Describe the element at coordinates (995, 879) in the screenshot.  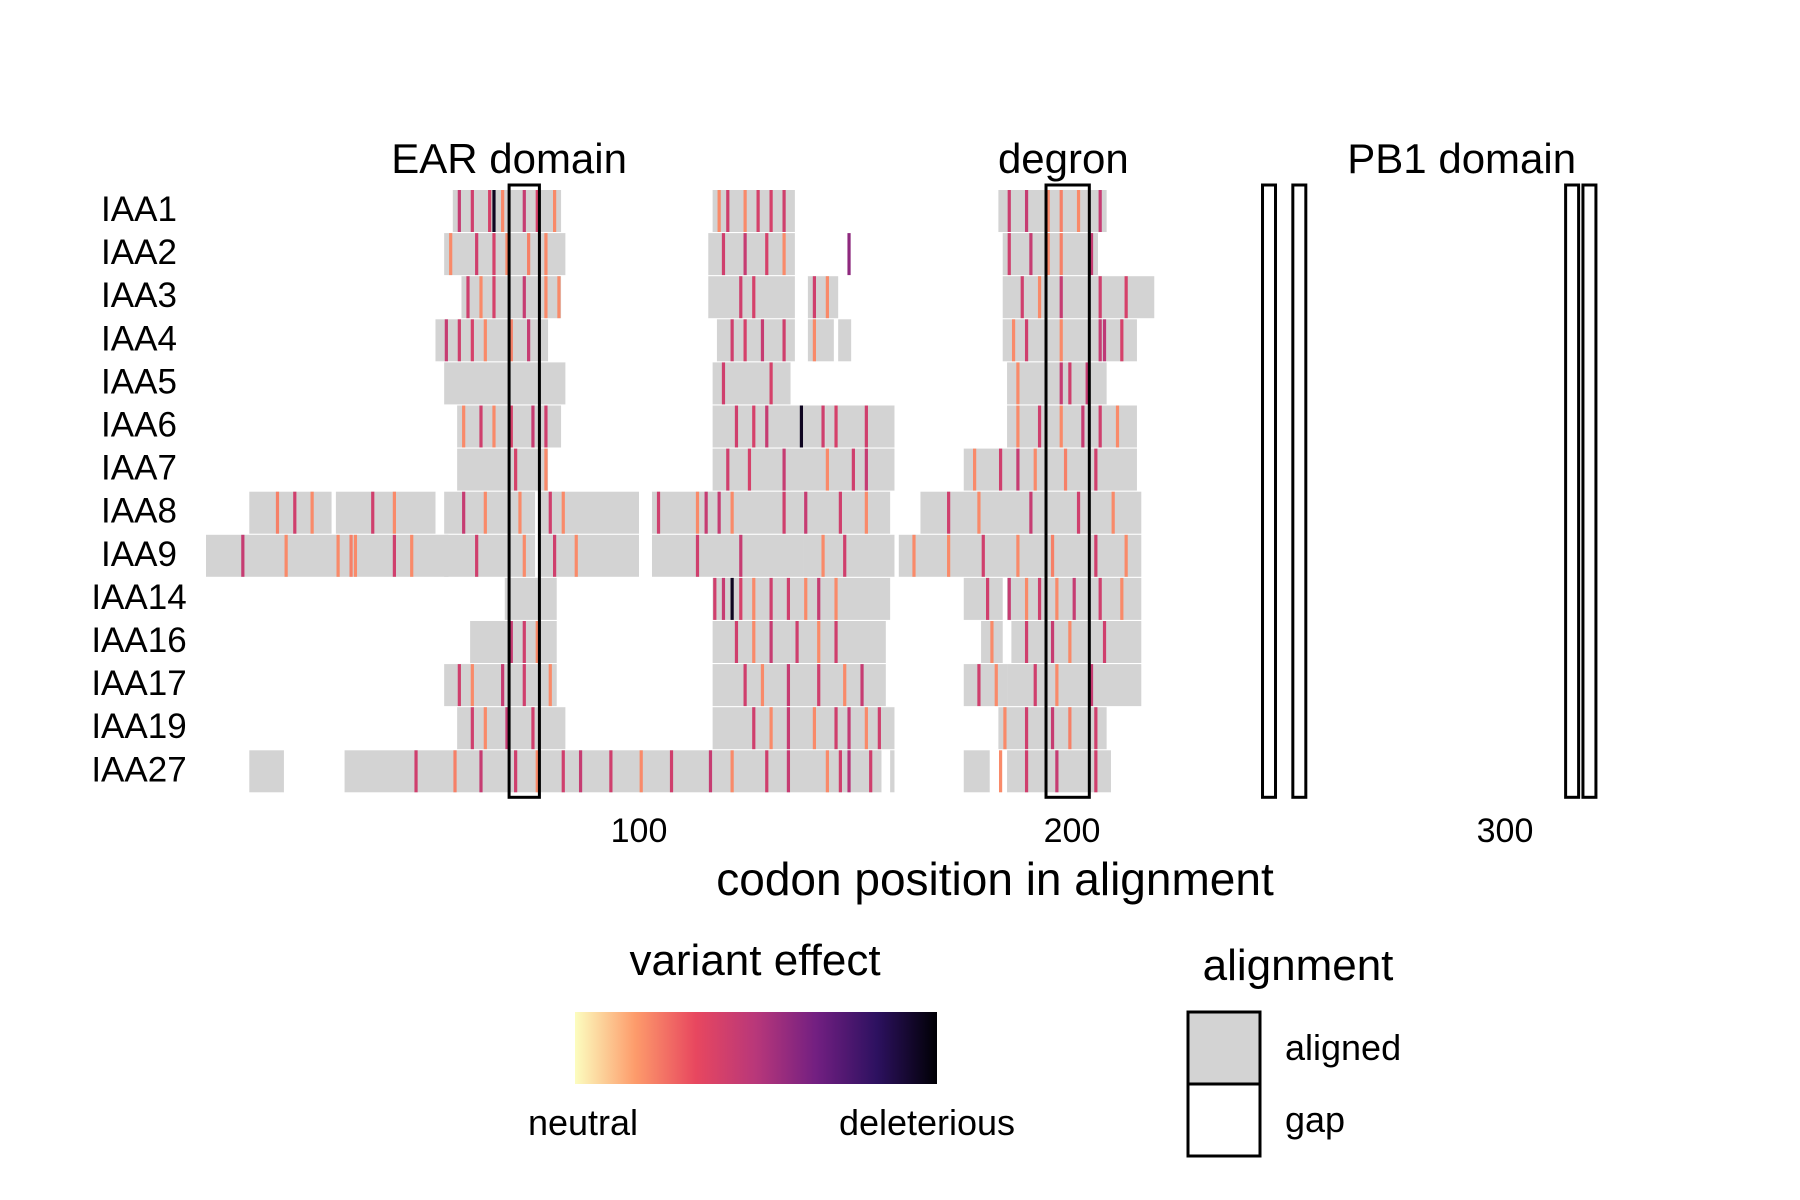
I see `x-axis-title: codon position in alignment` at that location.